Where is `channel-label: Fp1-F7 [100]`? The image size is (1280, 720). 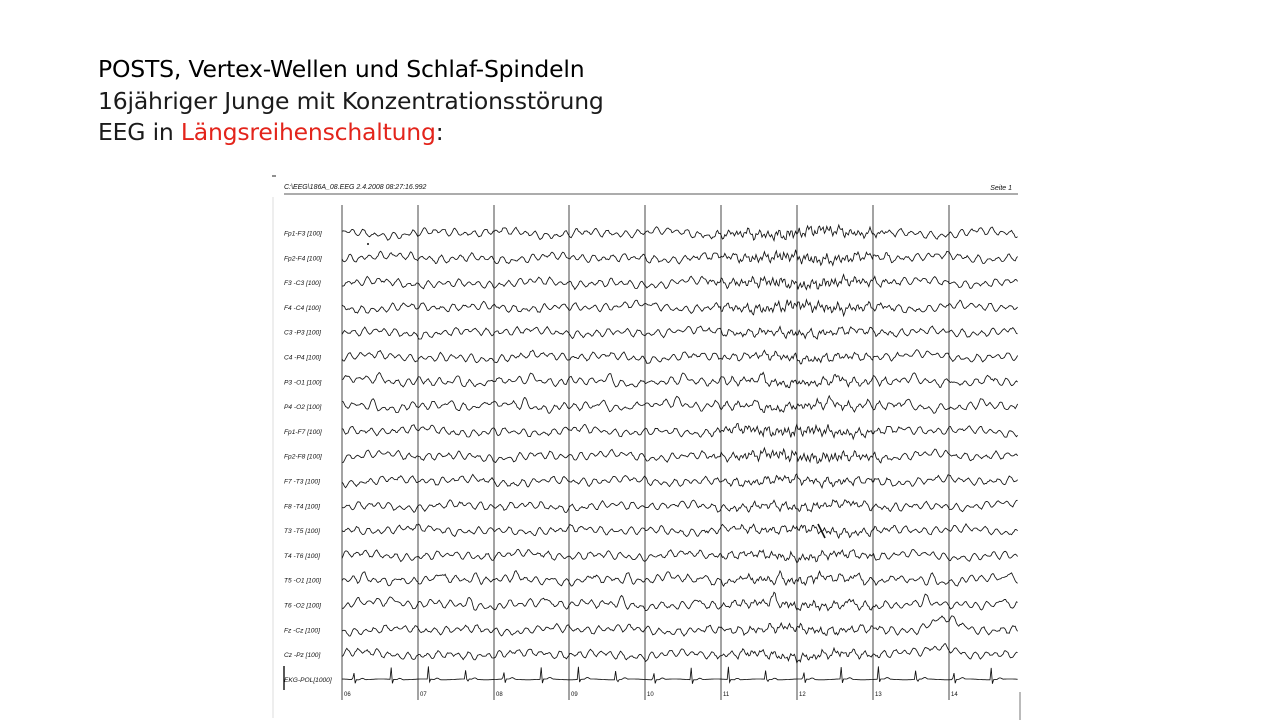 channel-label: Fp1-F7 [100] is located at coordinates (303, 432).